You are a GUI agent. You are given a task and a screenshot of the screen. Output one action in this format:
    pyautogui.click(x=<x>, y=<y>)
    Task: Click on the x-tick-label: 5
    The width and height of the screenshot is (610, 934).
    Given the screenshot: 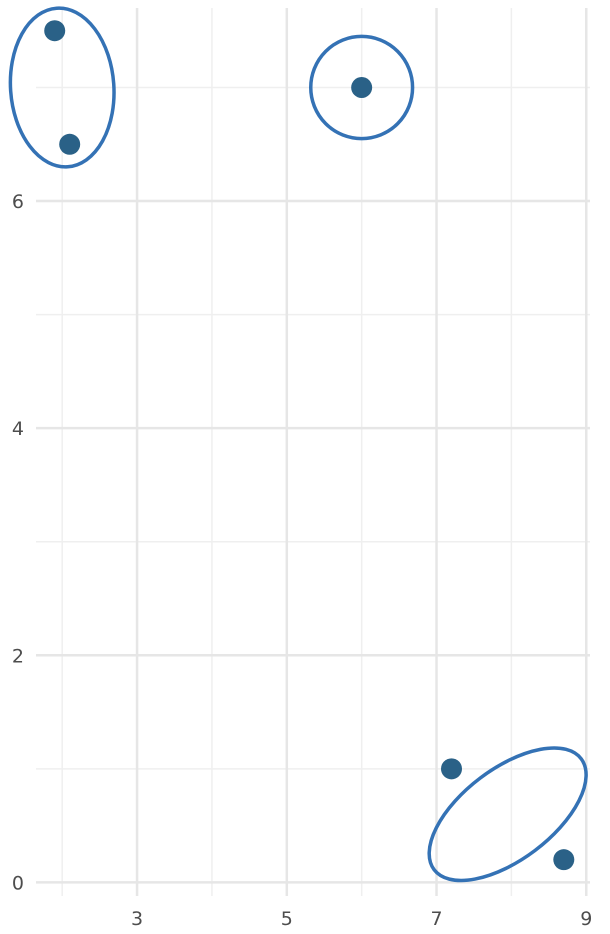 What is the action you would take?
    pyautogui.click(x=287, y=919)
    